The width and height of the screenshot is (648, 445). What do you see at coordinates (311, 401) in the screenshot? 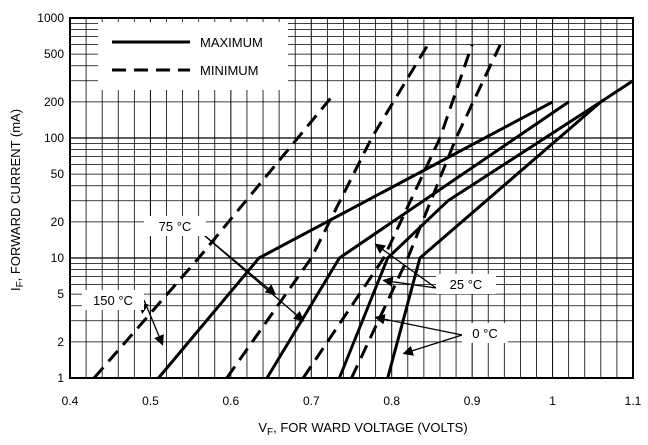
I see `x-tick-label: 0.7` at bounding box center [311, 401].